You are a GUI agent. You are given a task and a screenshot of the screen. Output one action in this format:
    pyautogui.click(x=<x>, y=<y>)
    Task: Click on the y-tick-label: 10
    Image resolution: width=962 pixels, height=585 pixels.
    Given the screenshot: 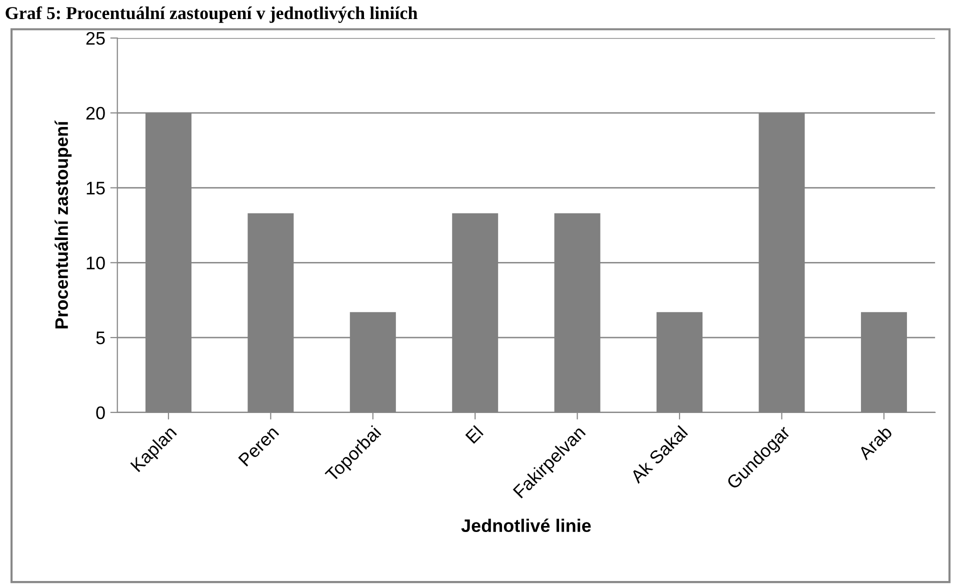 What is the action you would take?
    pyautogui.click(x=95, y=263)
    